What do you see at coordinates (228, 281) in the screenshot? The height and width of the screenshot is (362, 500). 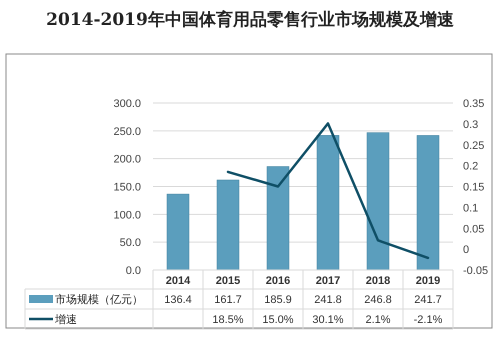 I see `x-tick-label: 2015` at bounding box center [228, 281].